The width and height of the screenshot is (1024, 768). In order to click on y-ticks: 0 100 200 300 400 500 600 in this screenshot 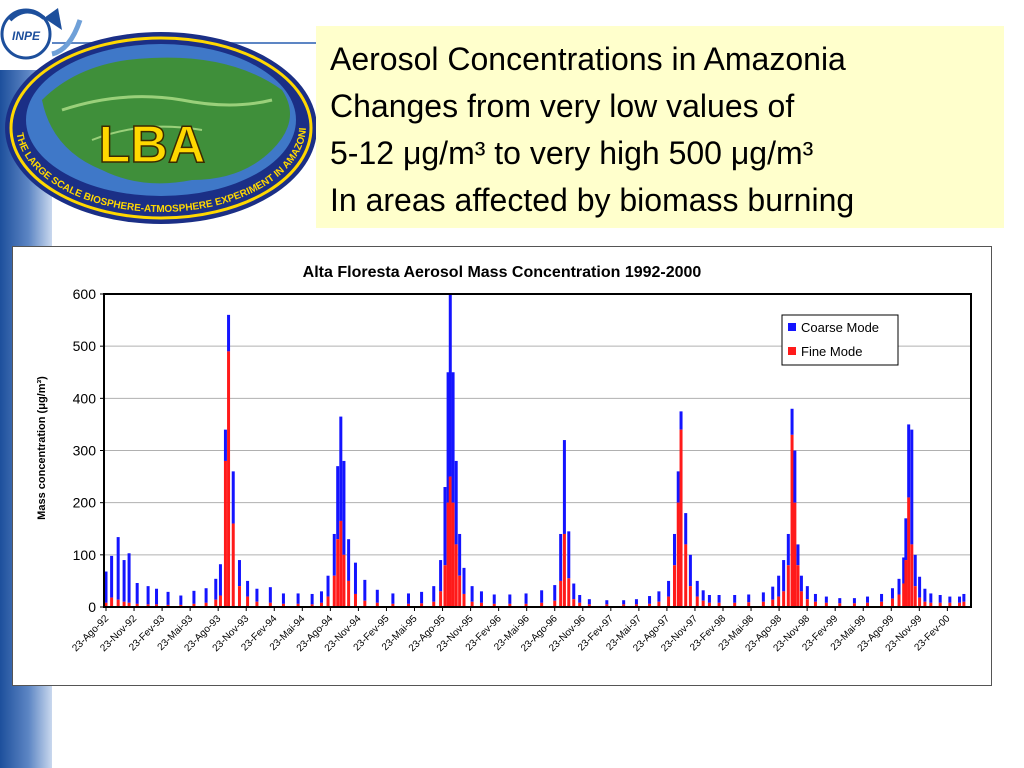, I will do `click(88, 450)`.